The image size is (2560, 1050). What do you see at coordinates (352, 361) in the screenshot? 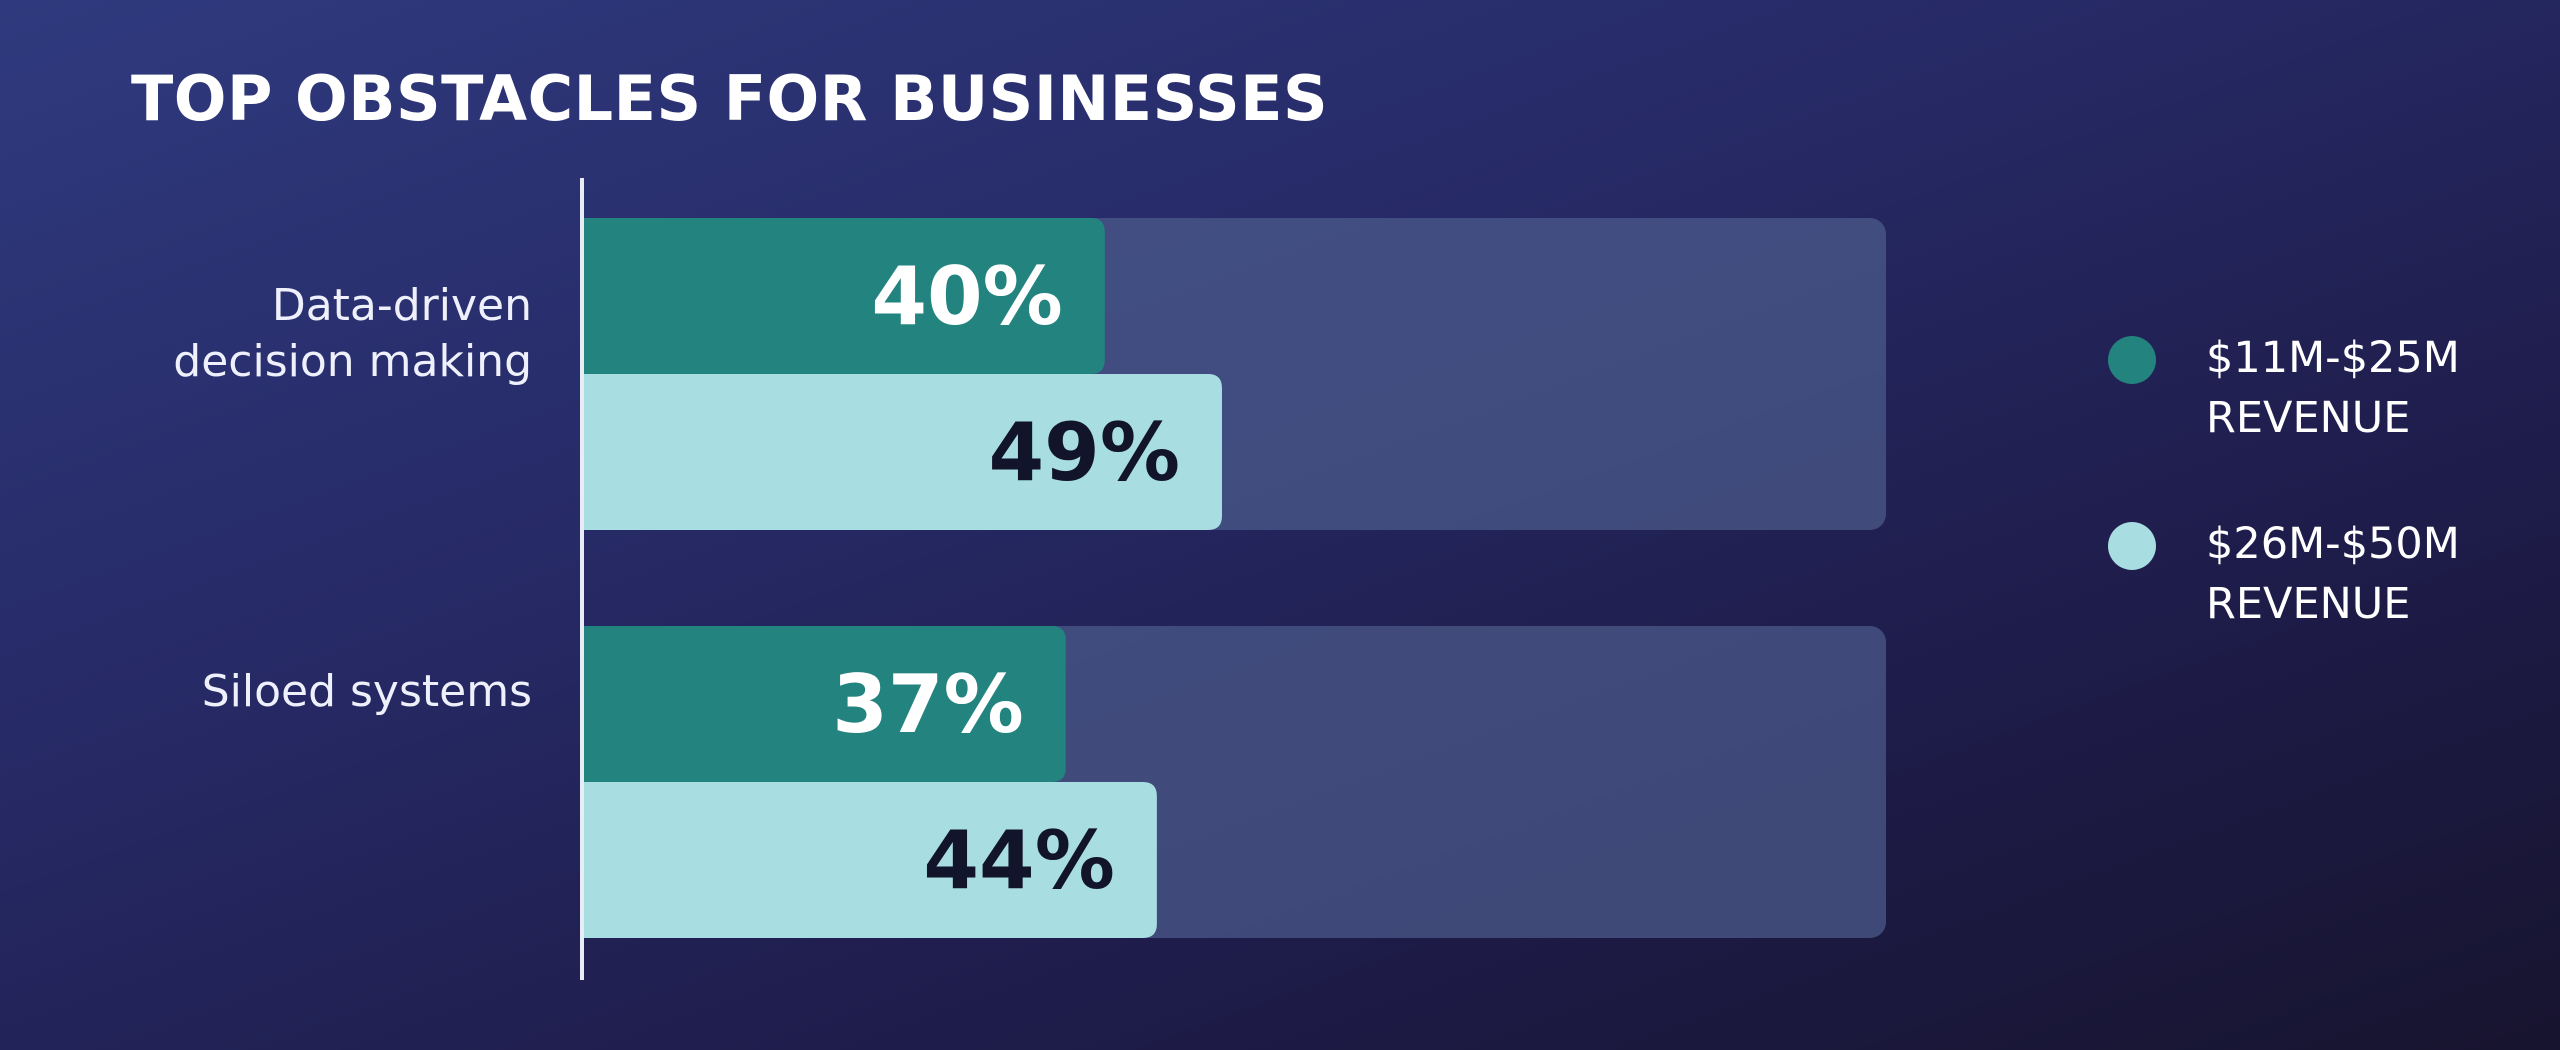
I see `category-label-line: decision making` at bounding box center [352, 361].